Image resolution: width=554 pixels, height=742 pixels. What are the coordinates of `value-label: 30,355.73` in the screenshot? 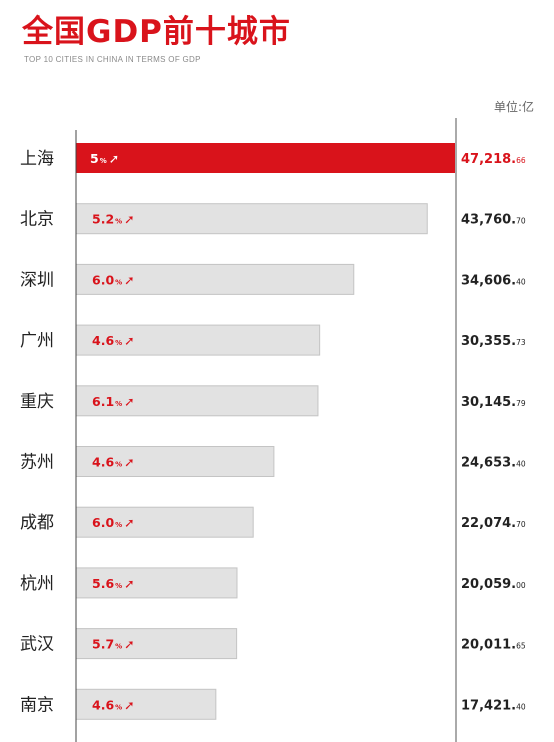 It's located at (493, 341).